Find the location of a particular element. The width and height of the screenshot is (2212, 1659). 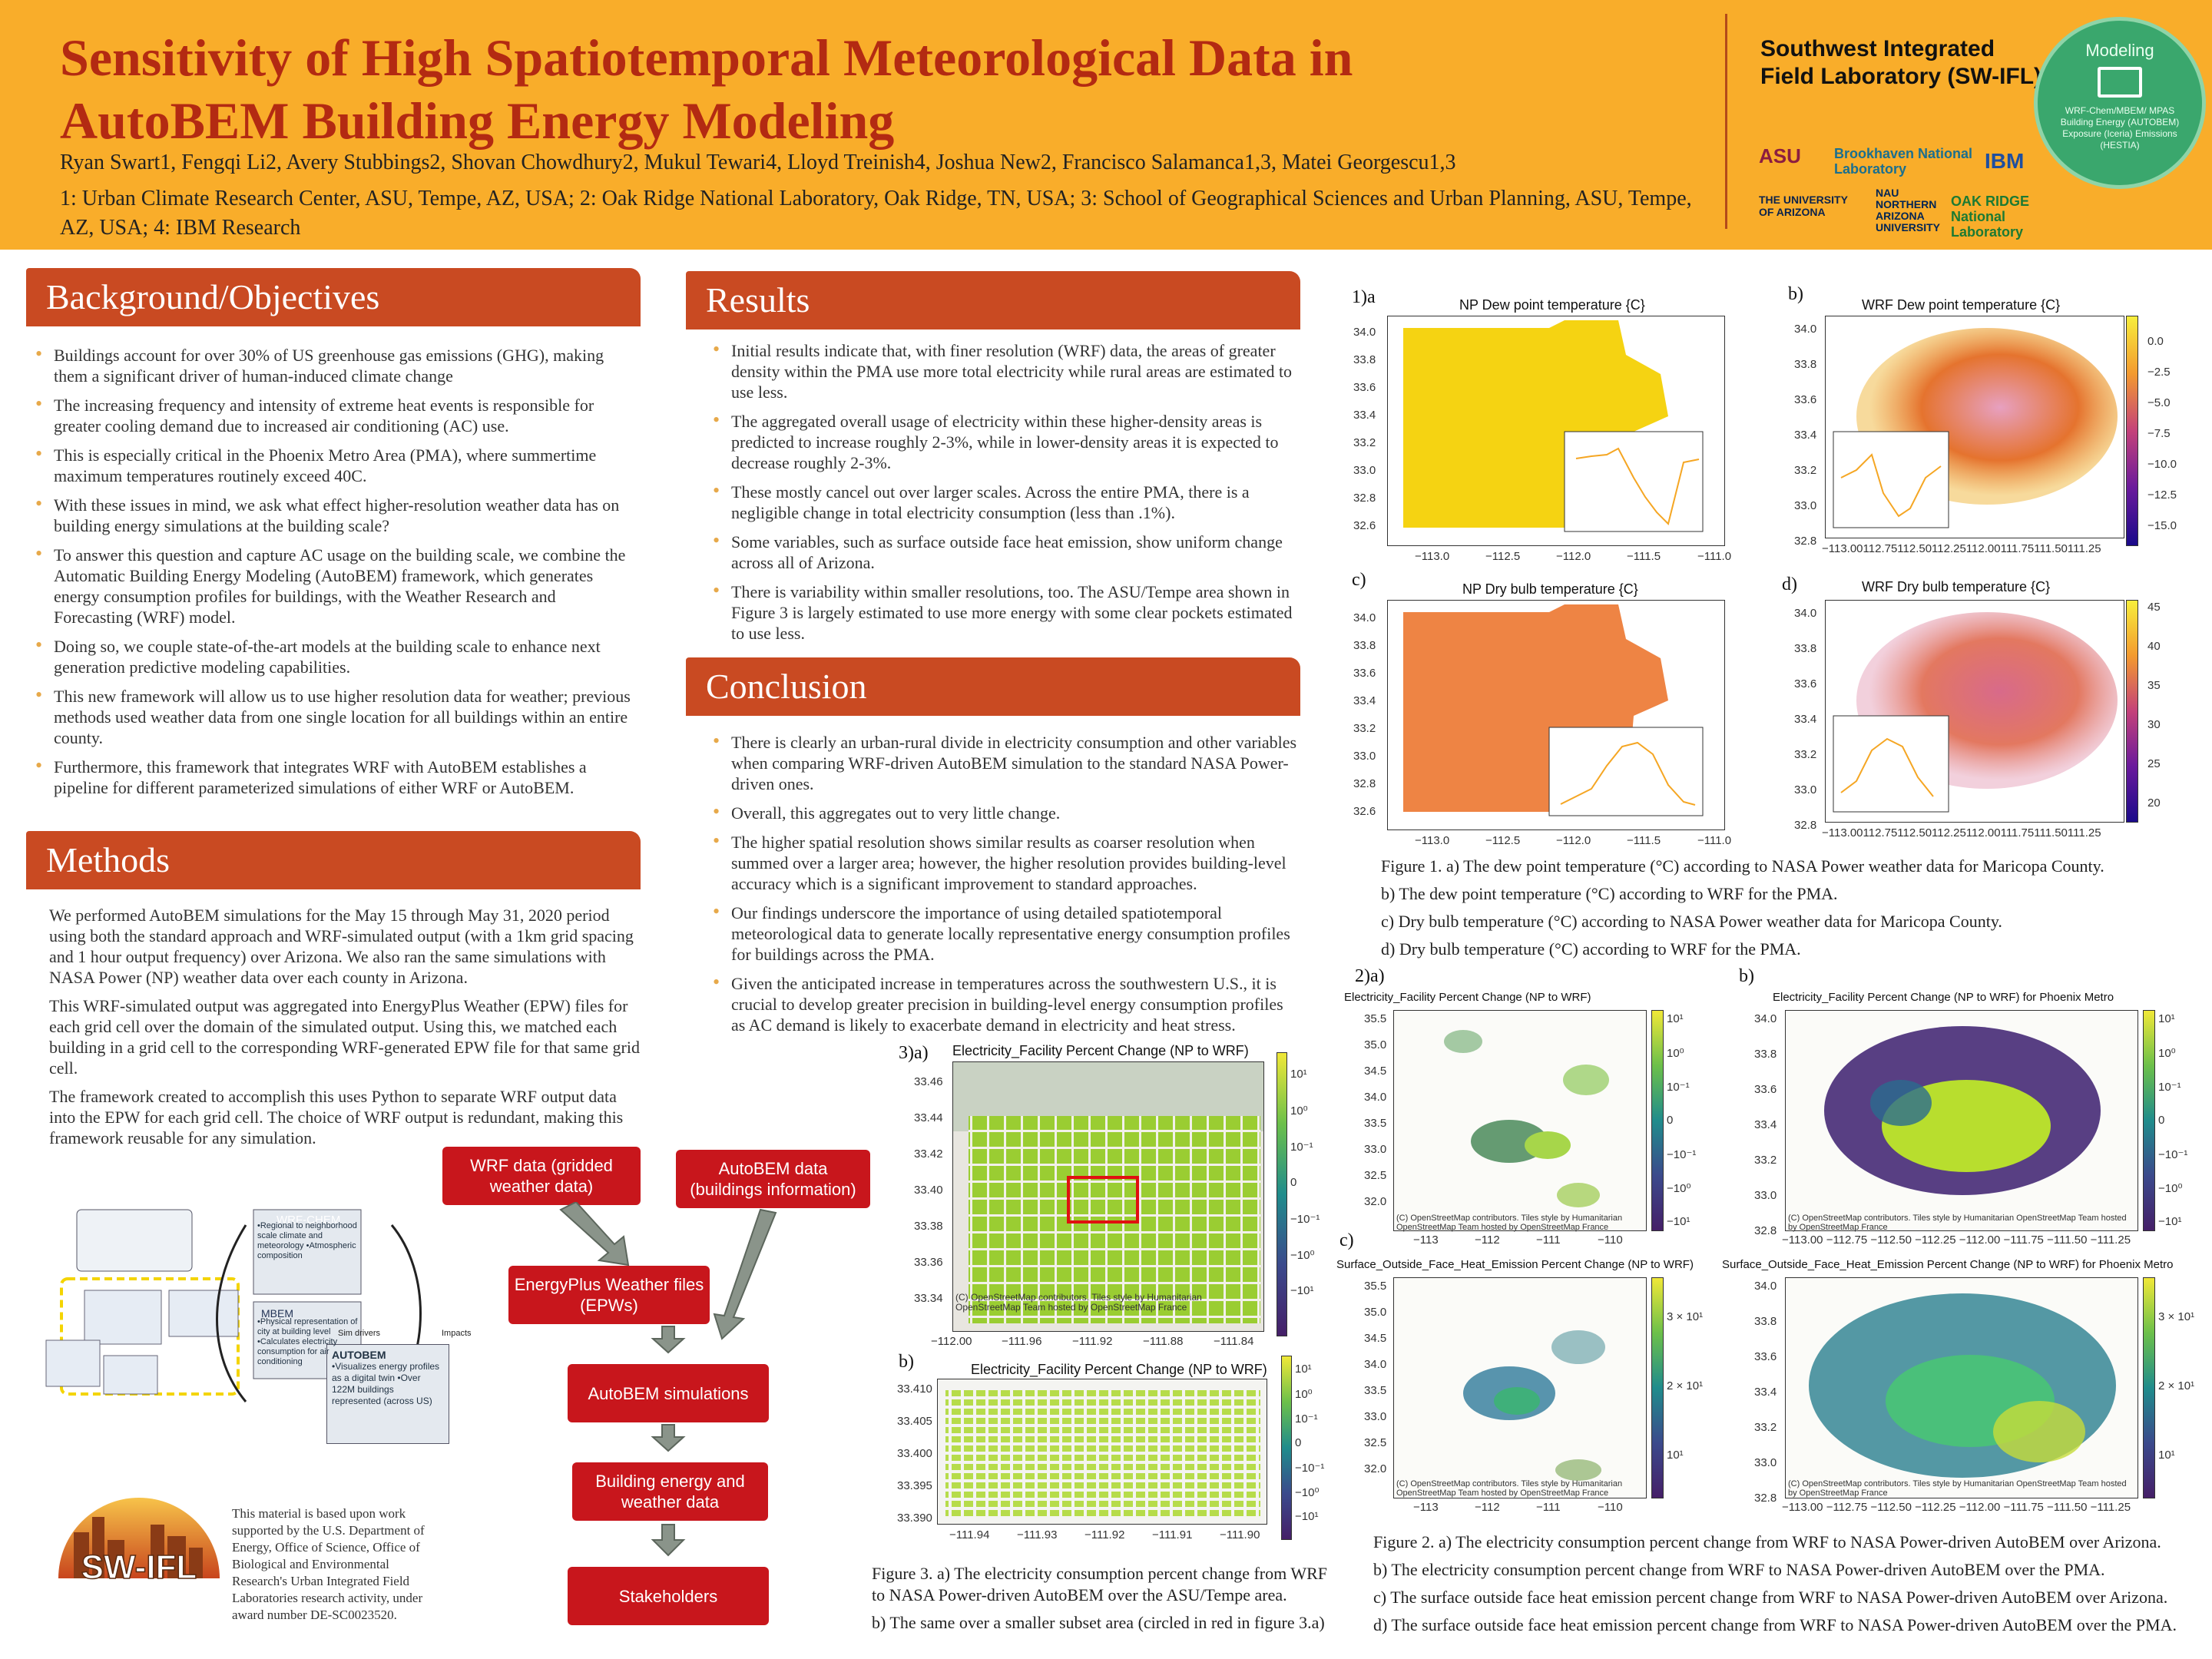

cbar-tick: −10⁰ is located at coordinates (1307, 1493).